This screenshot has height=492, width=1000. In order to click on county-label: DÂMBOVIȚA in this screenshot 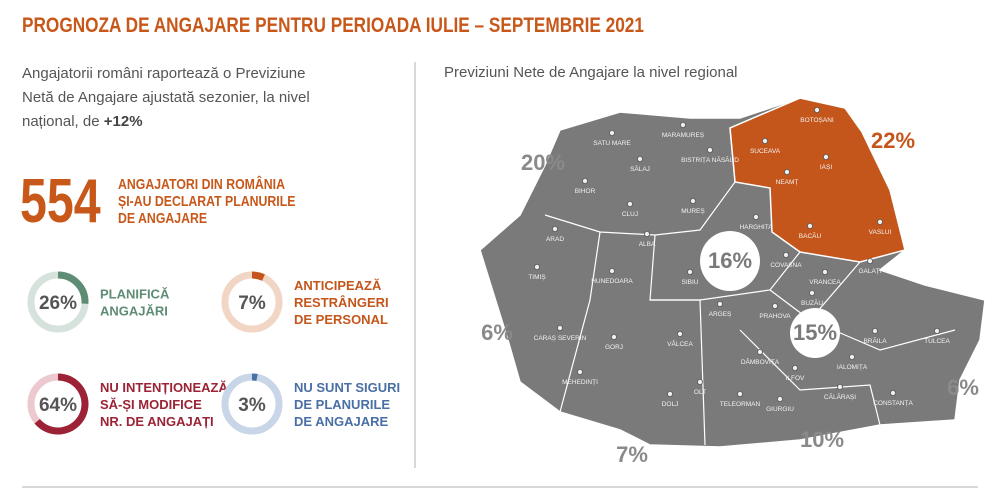, I will do `click(760, 361)`.